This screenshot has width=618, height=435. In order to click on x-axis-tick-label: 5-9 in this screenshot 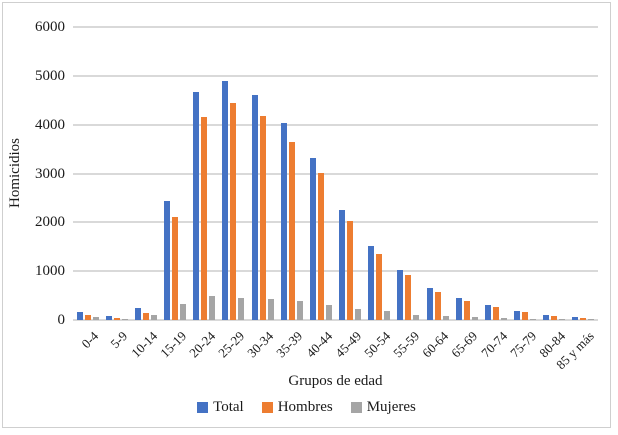, I will do `click(119, 340)`.